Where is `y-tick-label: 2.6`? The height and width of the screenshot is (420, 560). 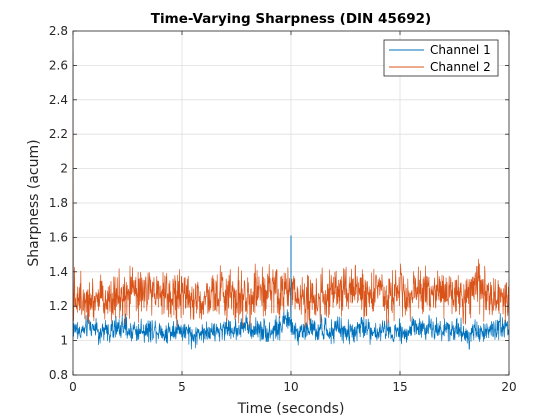
y-tick-label: 2.6 is located at coordinates (58, 65).